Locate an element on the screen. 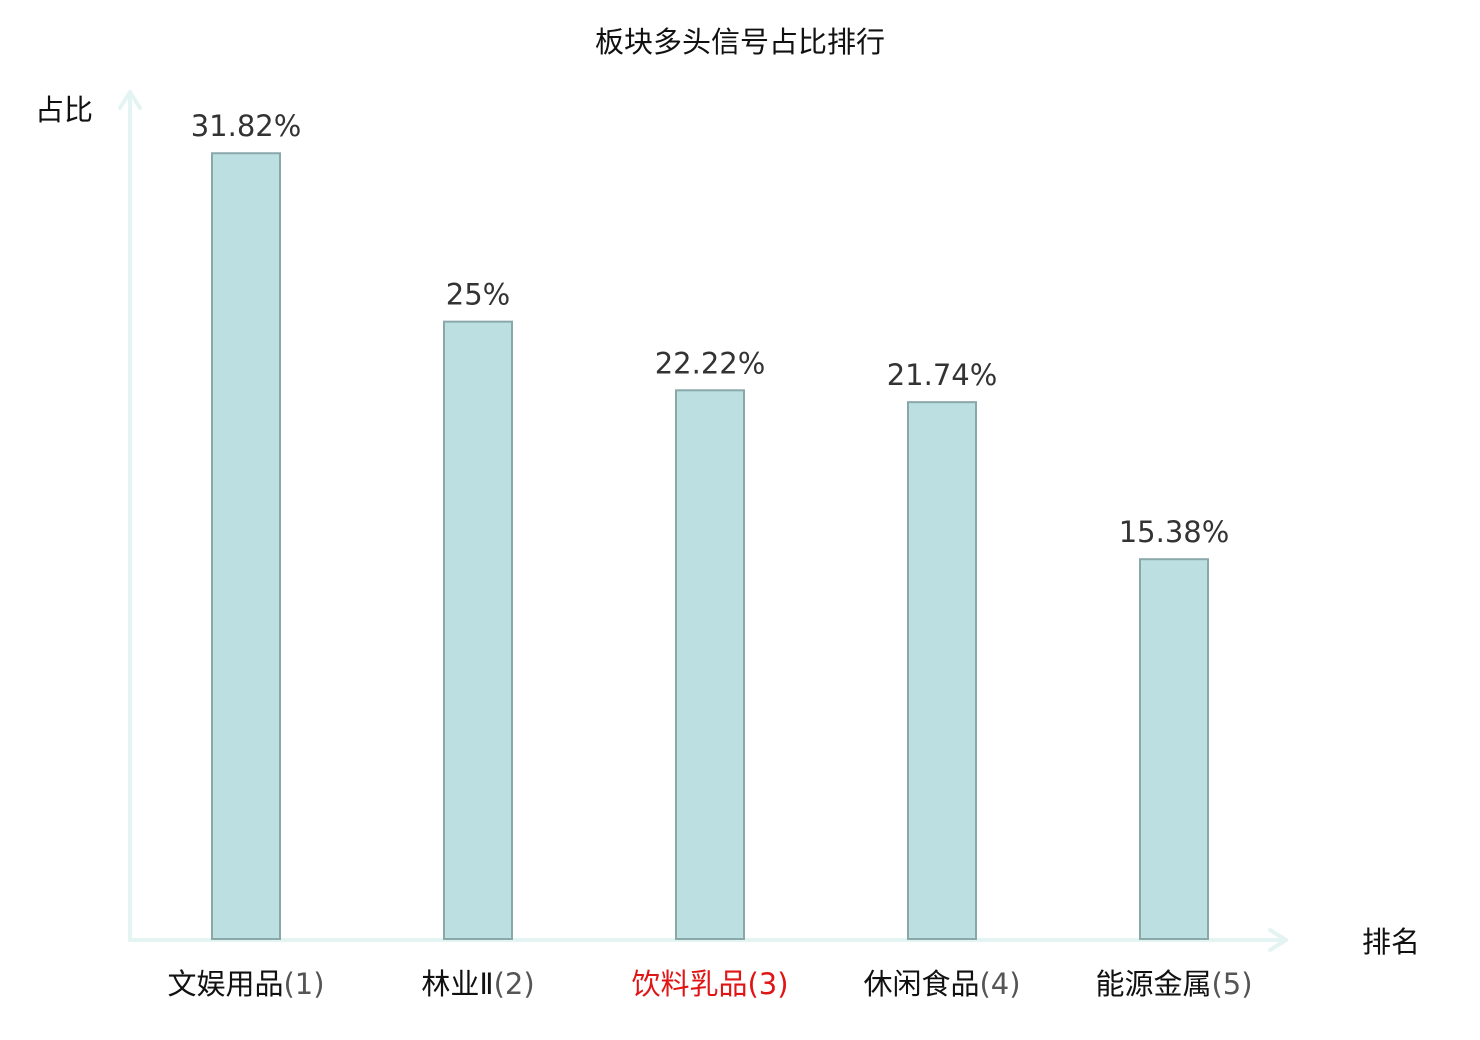 This screenshot has width=1480, height=1040. category-name: 休闲食品 is located at coordinates (921, 984).